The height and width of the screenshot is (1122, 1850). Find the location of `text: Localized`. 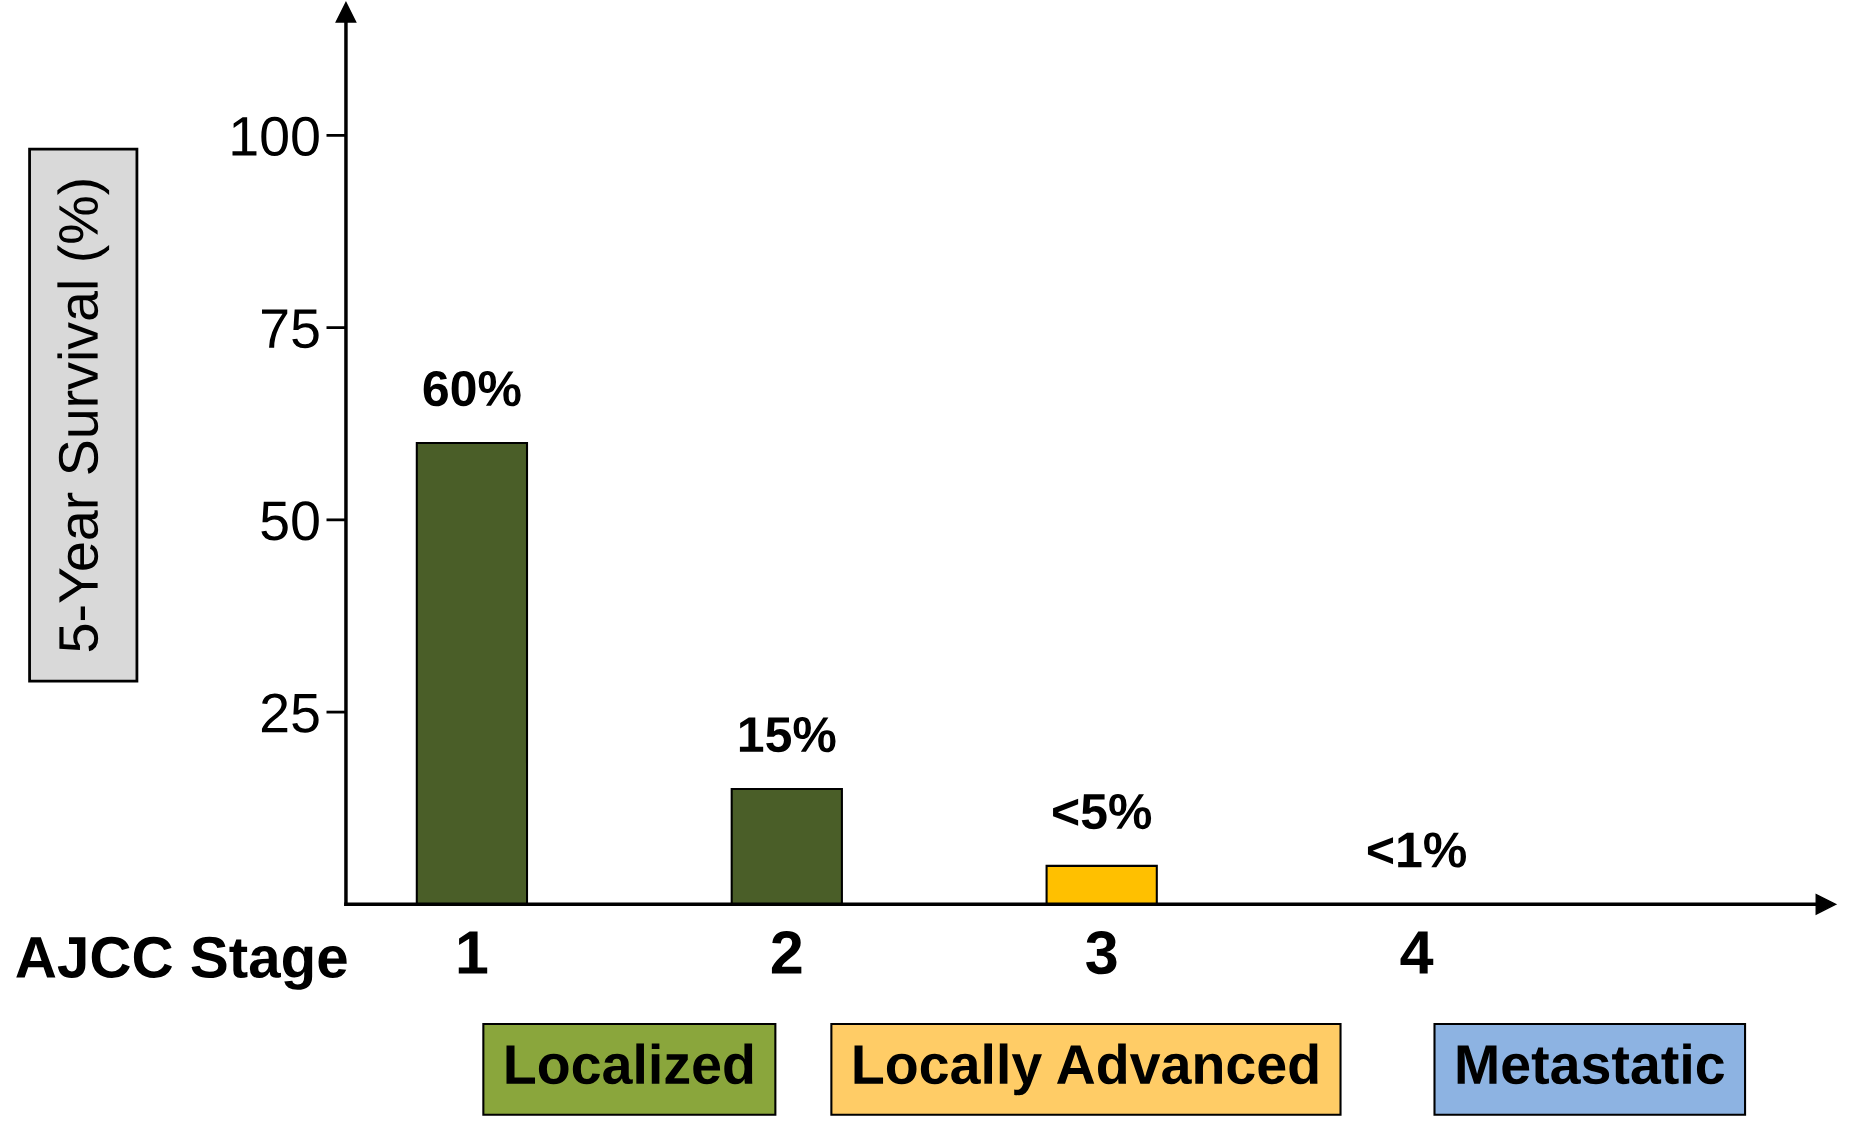

text: Localized is located at coordinates (629, 1064).